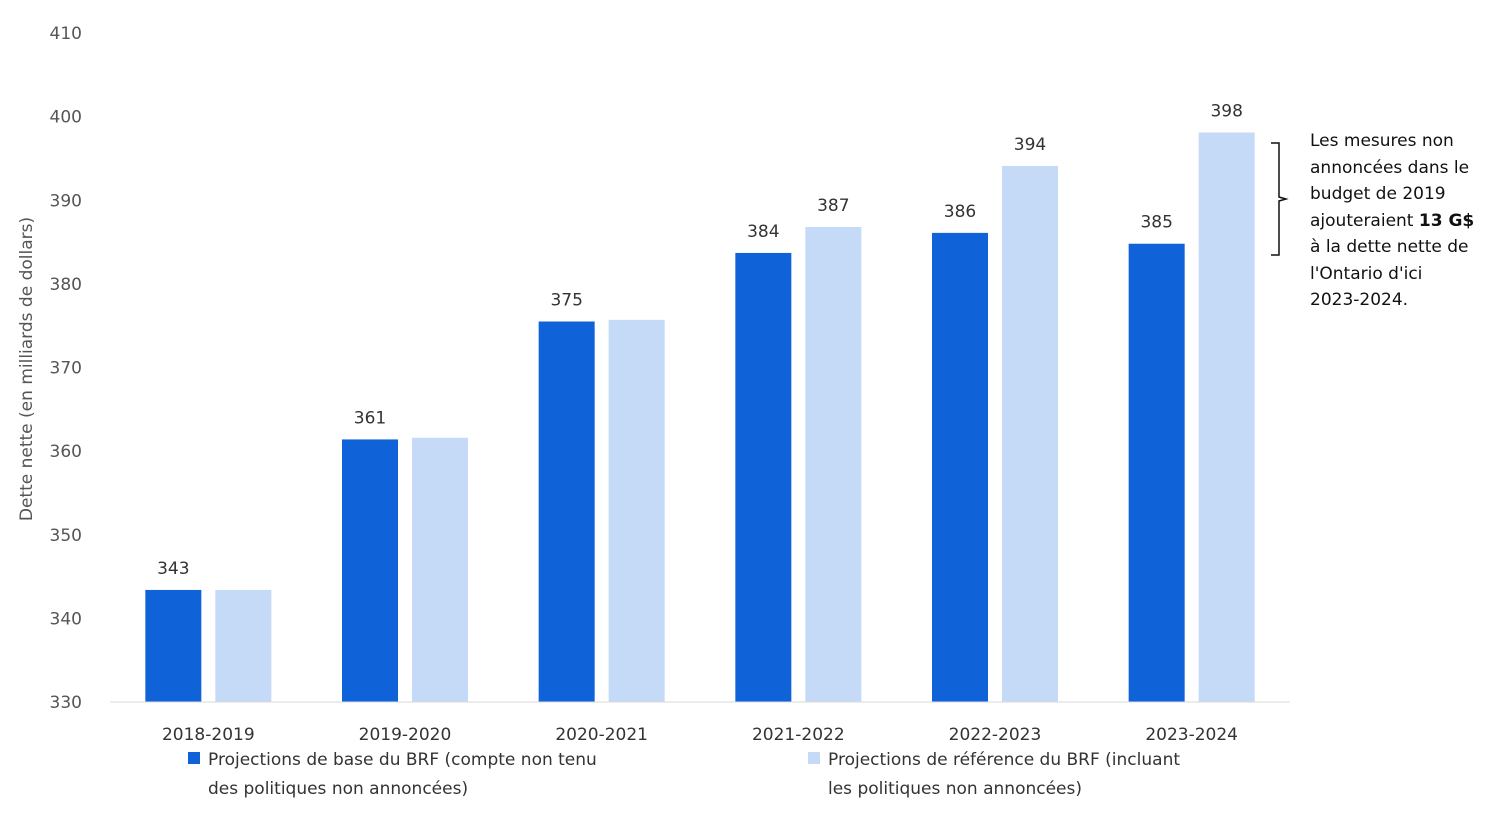 This screenshot has height=820, width=1500. What do you see at coordinates (833, 206) in the screenshot?
I see `data-label: 387` at bounding box center [833, 206].